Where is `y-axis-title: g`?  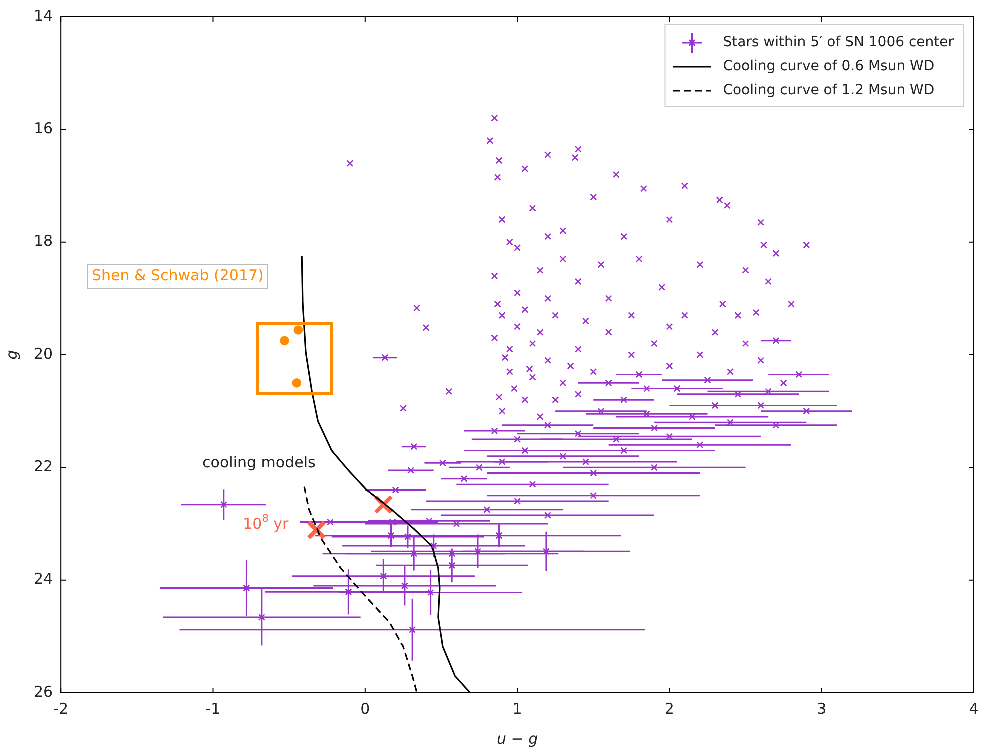
y-axis-title: g is located at coordinates (11, 355).